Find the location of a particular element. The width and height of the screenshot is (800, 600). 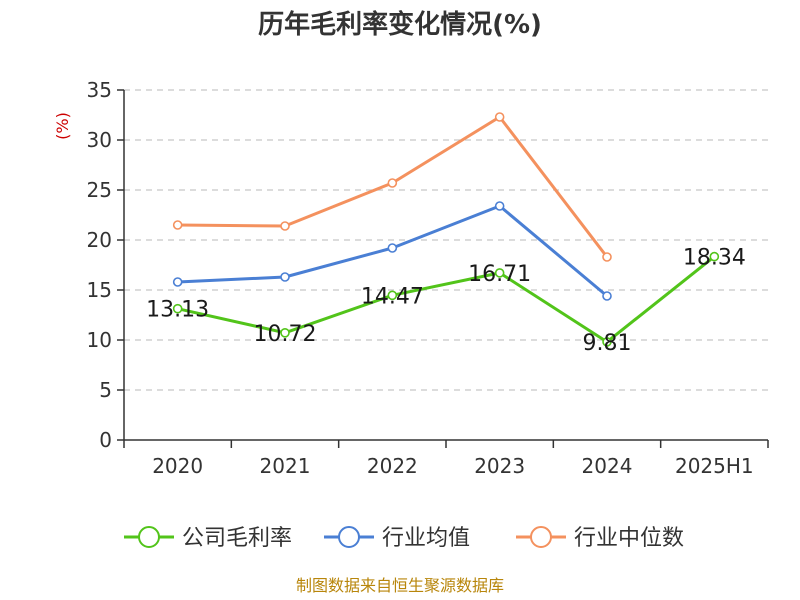

chart-title: 历年毛利率变化情况(%) is located at coordinates (400, 24).